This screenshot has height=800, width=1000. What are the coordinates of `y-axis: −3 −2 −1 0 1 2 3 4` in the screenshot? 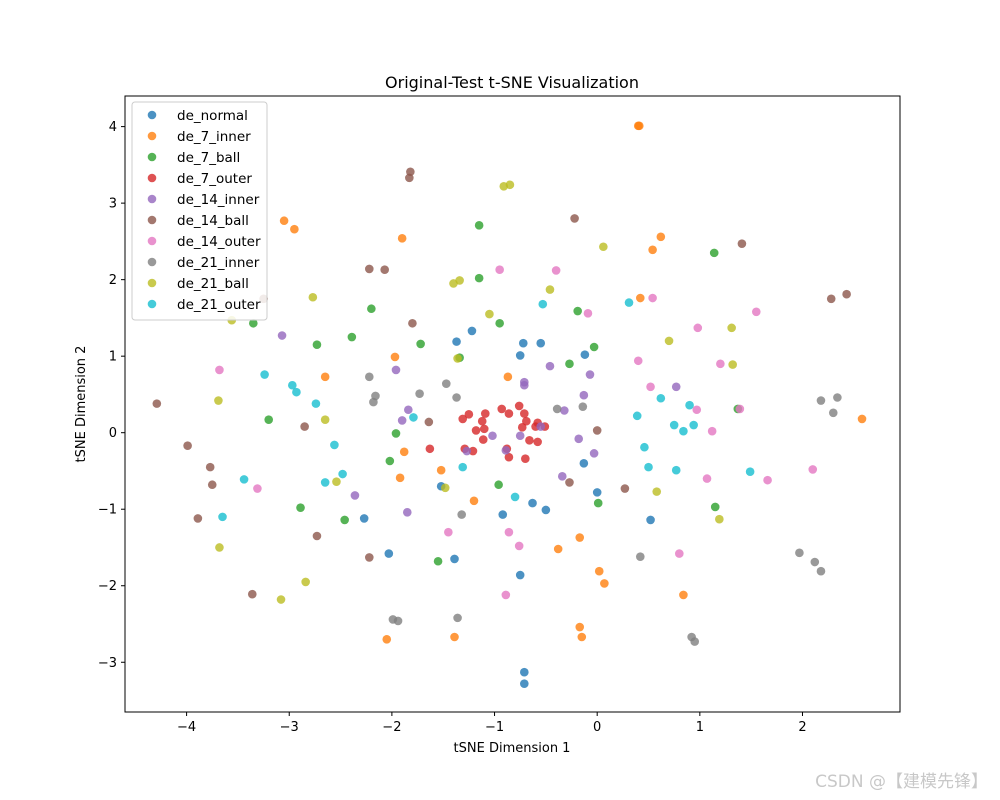 It's located at (111, 395).